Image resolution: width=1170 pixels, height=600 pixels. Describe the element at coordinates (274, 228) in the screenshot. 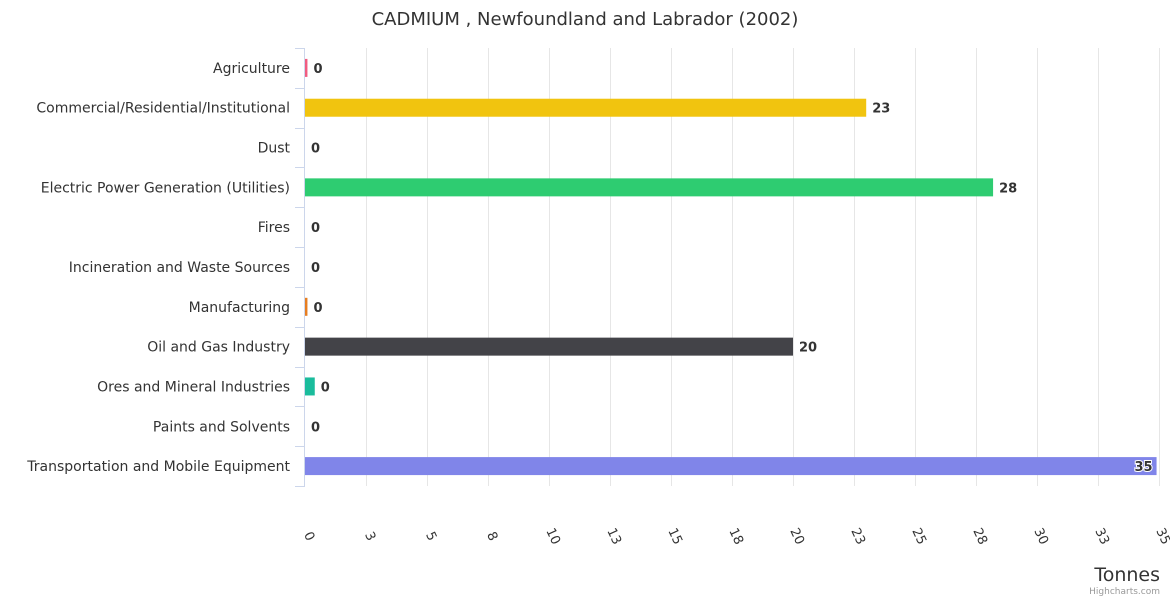

I see `category-label: Fires` at that location.